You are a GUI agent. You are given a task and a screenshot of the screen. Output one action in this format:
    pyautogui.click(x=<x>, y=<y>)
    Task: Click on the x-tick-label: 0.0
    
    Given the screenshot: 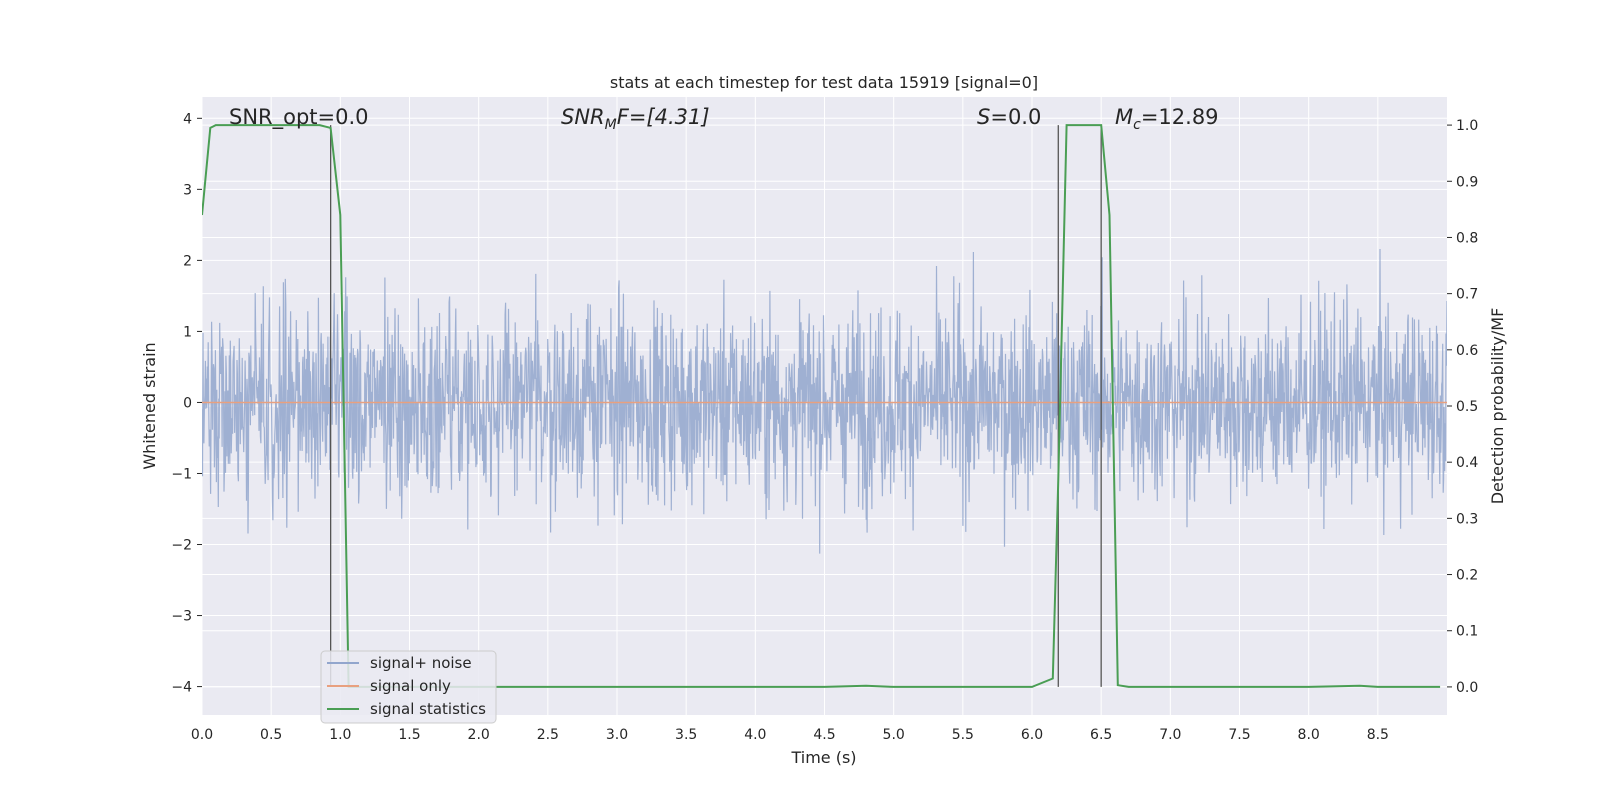 What is the action you would take?
    pyautogui.click(x=202, y=735)
    